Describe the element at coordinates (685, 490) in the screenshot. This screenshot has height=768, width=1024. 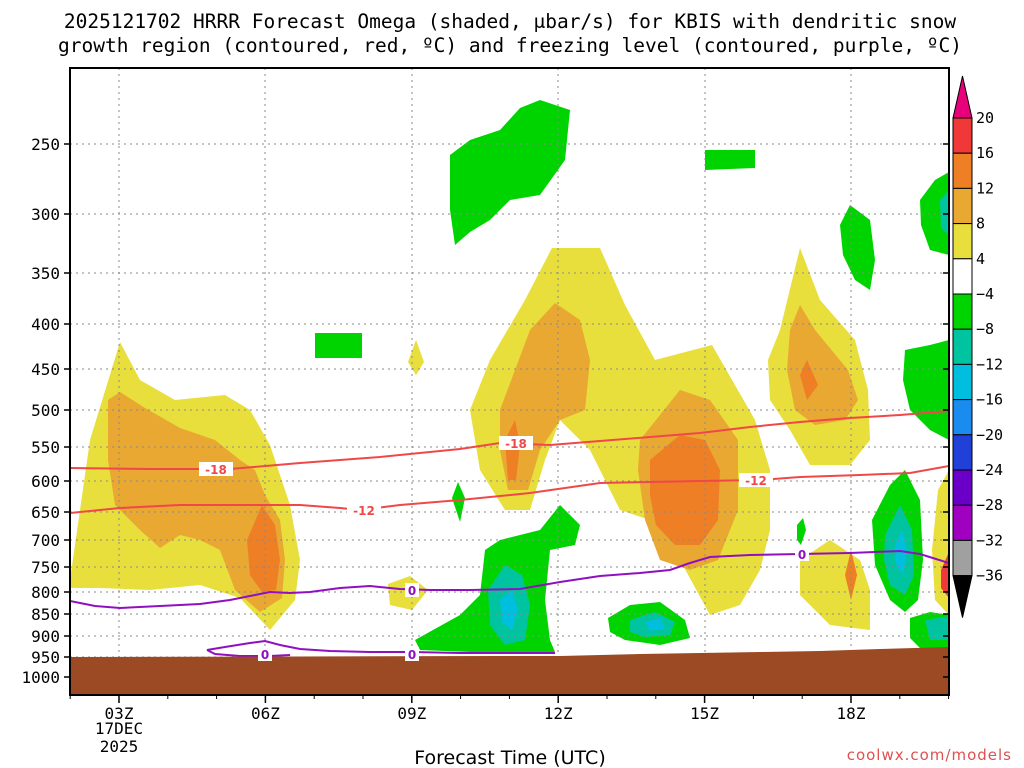
I see `omega-dark-orange-center` at that location.